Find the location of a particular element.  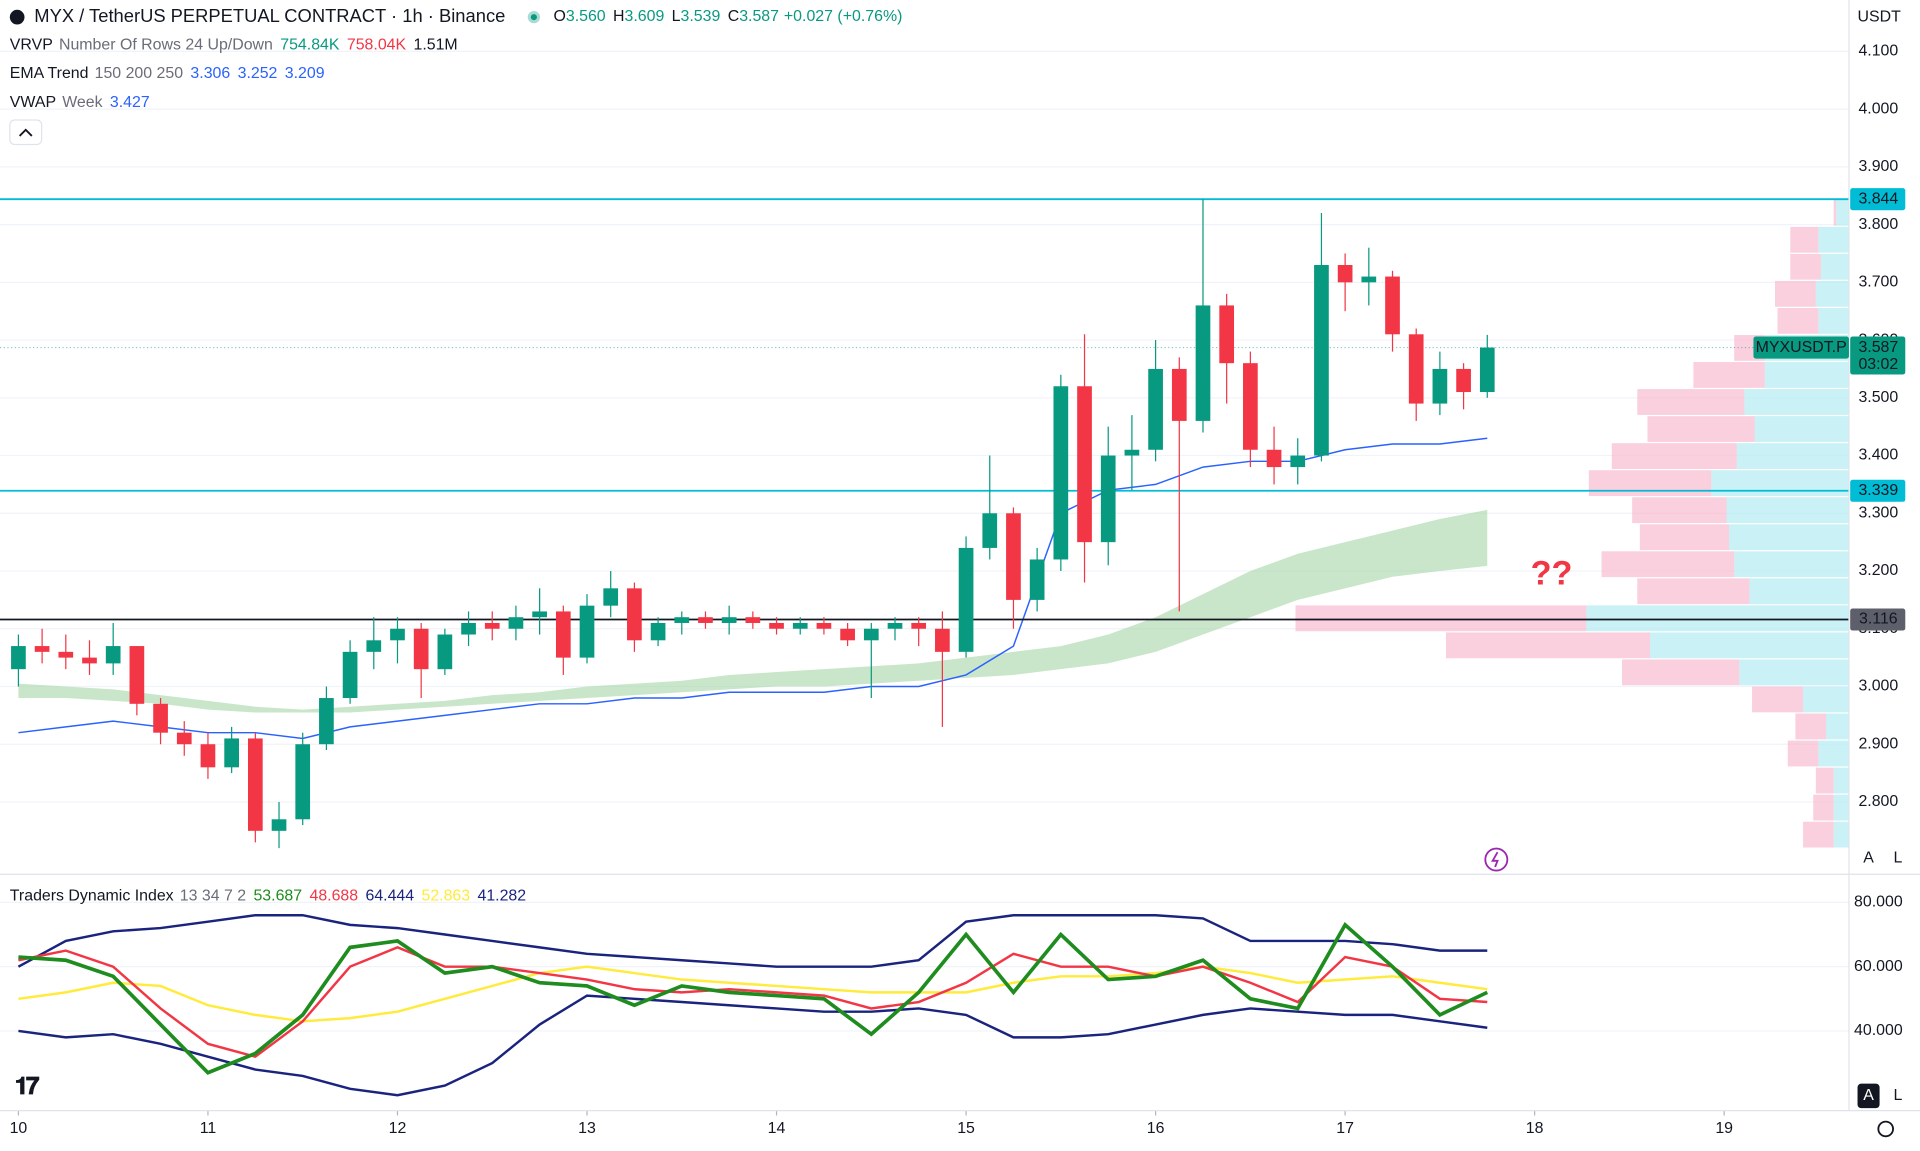

last-price-label: 3.587 is located at coordinates (1878, 347).